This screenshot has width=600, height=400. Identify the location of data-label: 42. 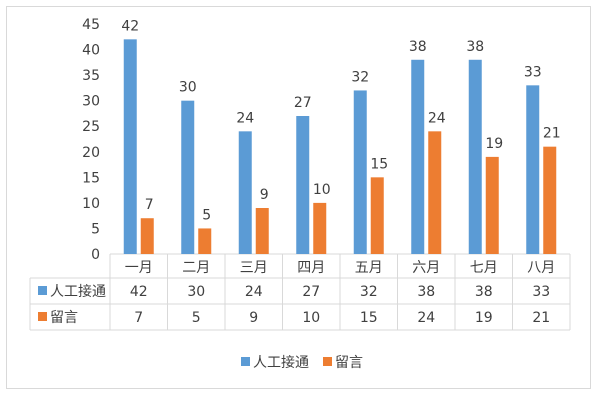
(130, 26).